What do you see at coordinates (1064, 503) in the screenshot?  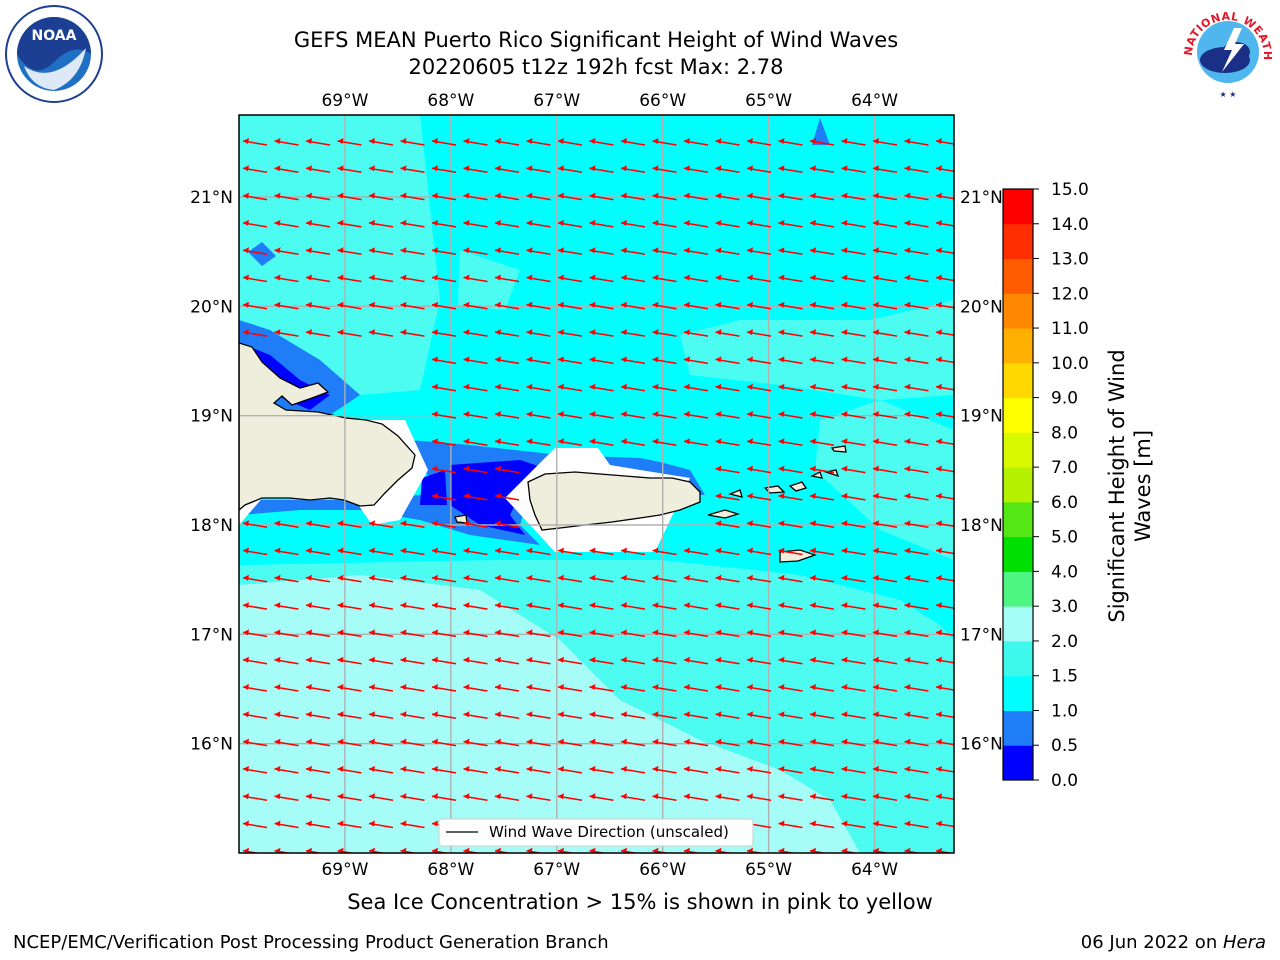 I see `colorbar-tick-label: 6.0` at bounding box center [1064, 503].